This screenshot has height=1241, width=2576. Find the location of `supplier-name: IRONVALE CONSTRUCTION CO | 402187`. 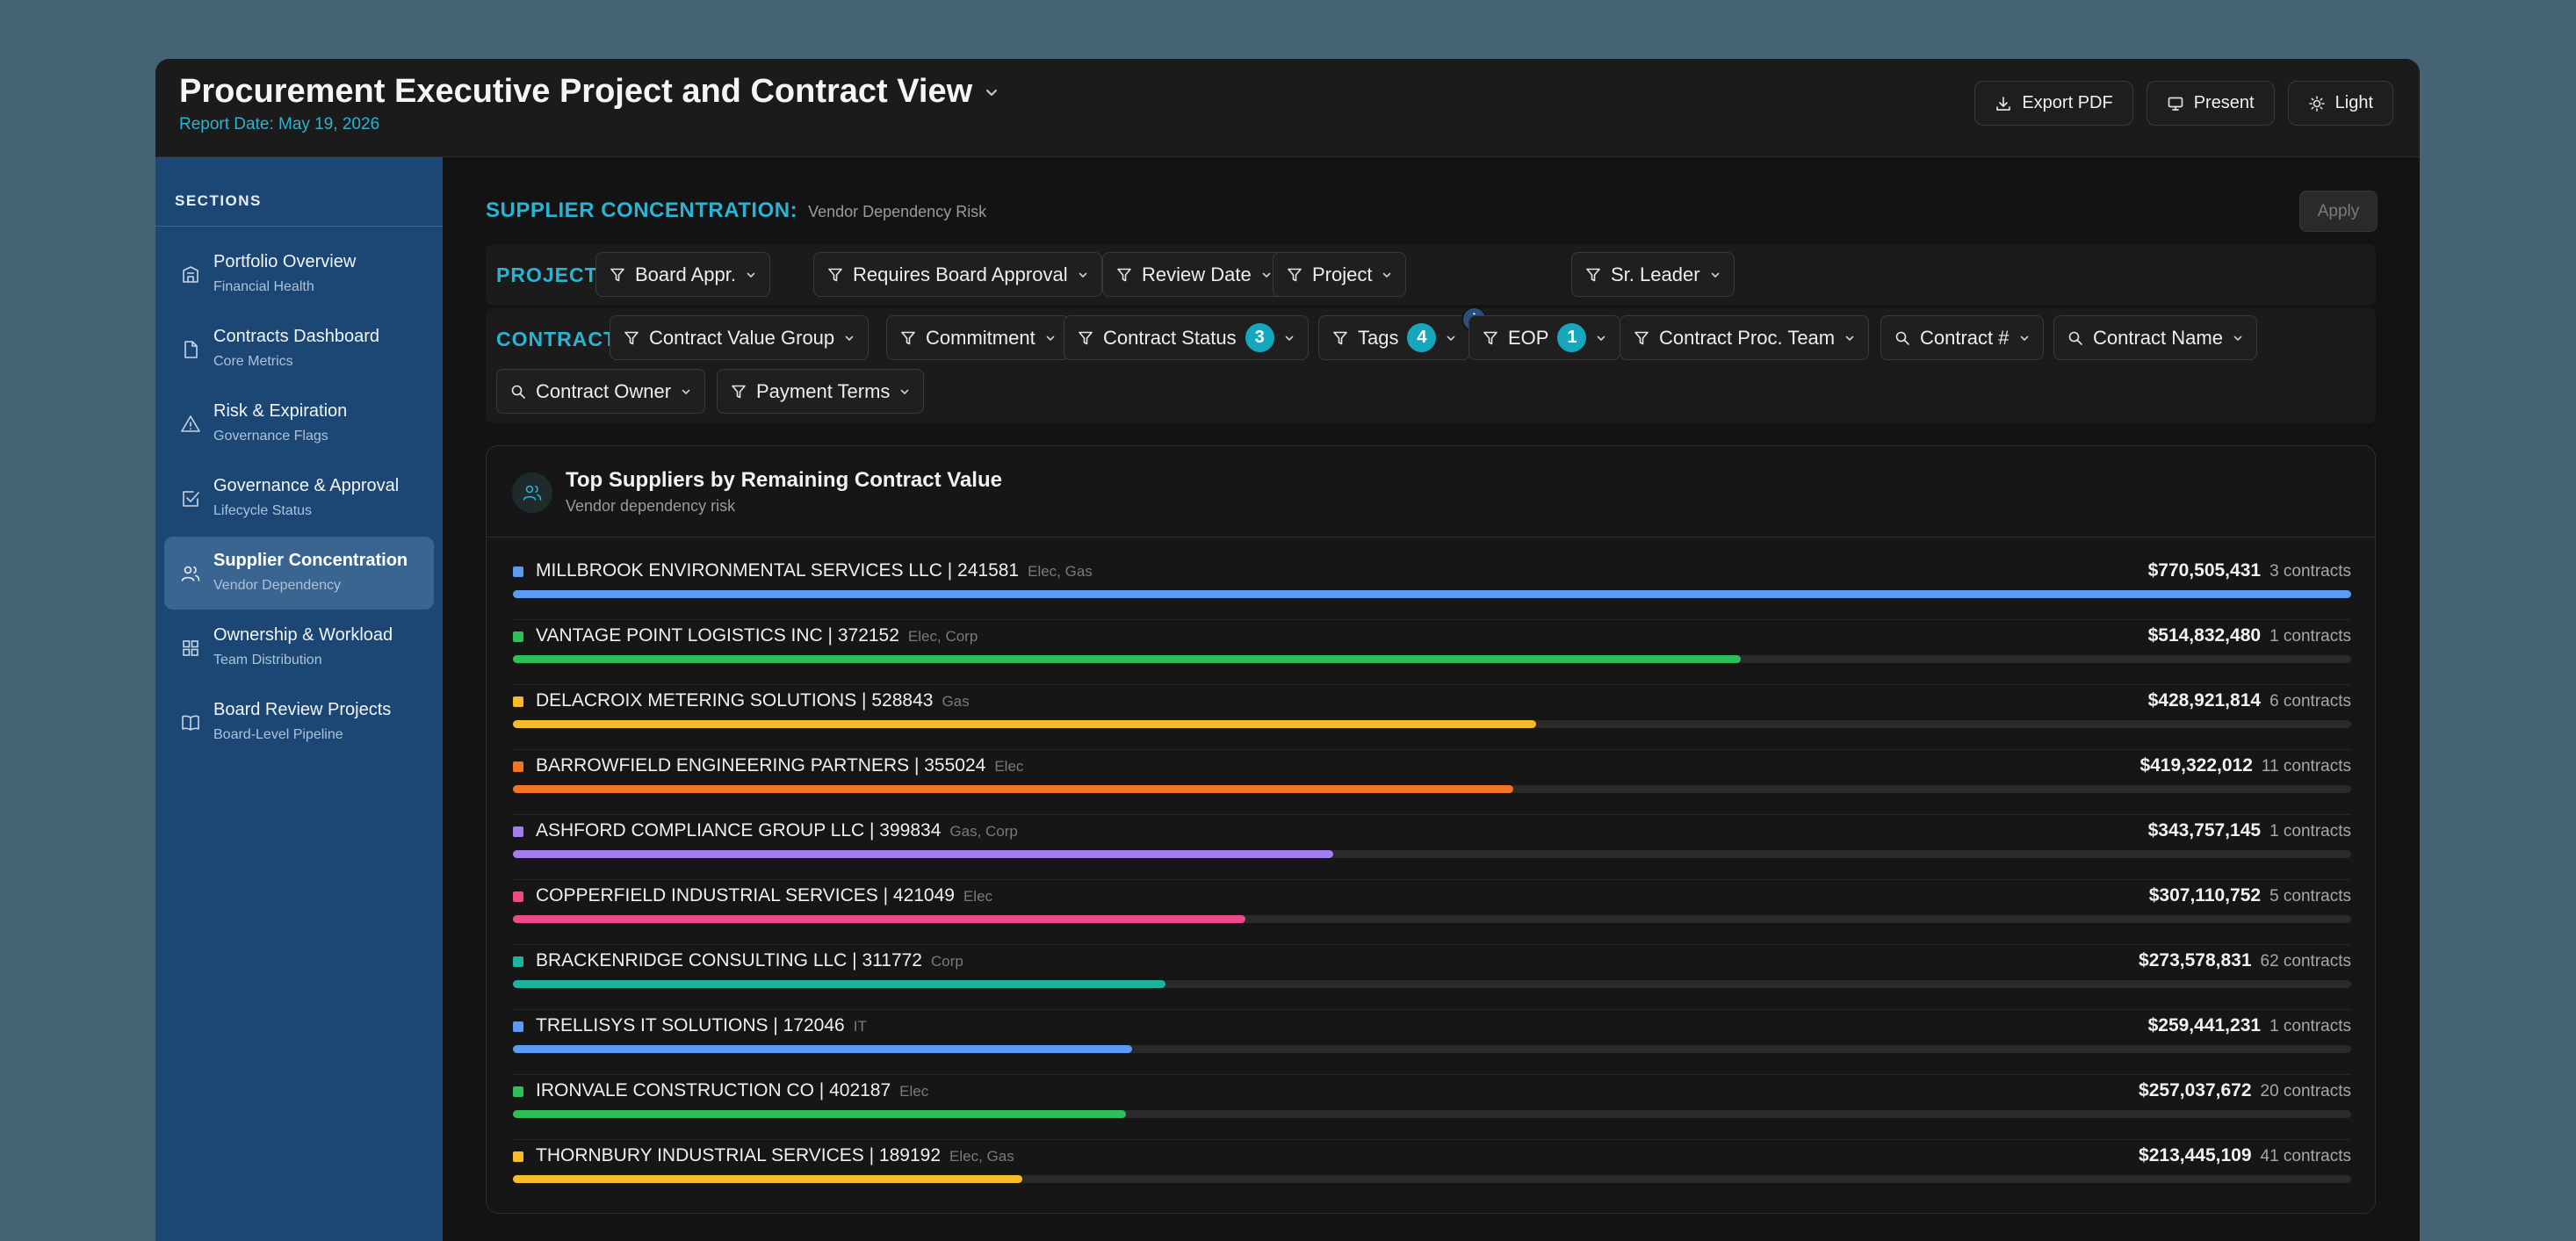

supplier-name: IRONVALE CONSTRUCTION CO | 402187 is located at coordinates (713, 1090).